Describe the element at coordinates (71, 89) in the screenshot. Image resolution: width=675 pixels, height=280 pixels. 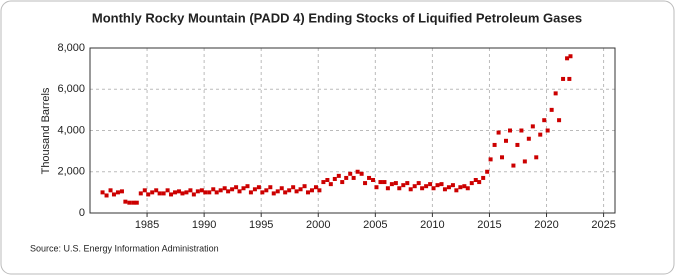
I see `y-tick-label: 6,000` at that location.